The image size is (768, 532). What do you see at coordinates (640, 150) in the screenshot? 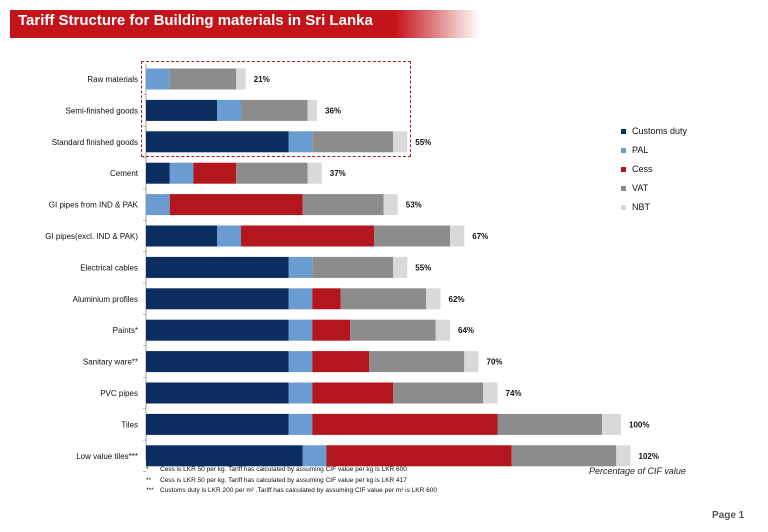
I see `legend-label: PAL` at bounding box center [640, 150].